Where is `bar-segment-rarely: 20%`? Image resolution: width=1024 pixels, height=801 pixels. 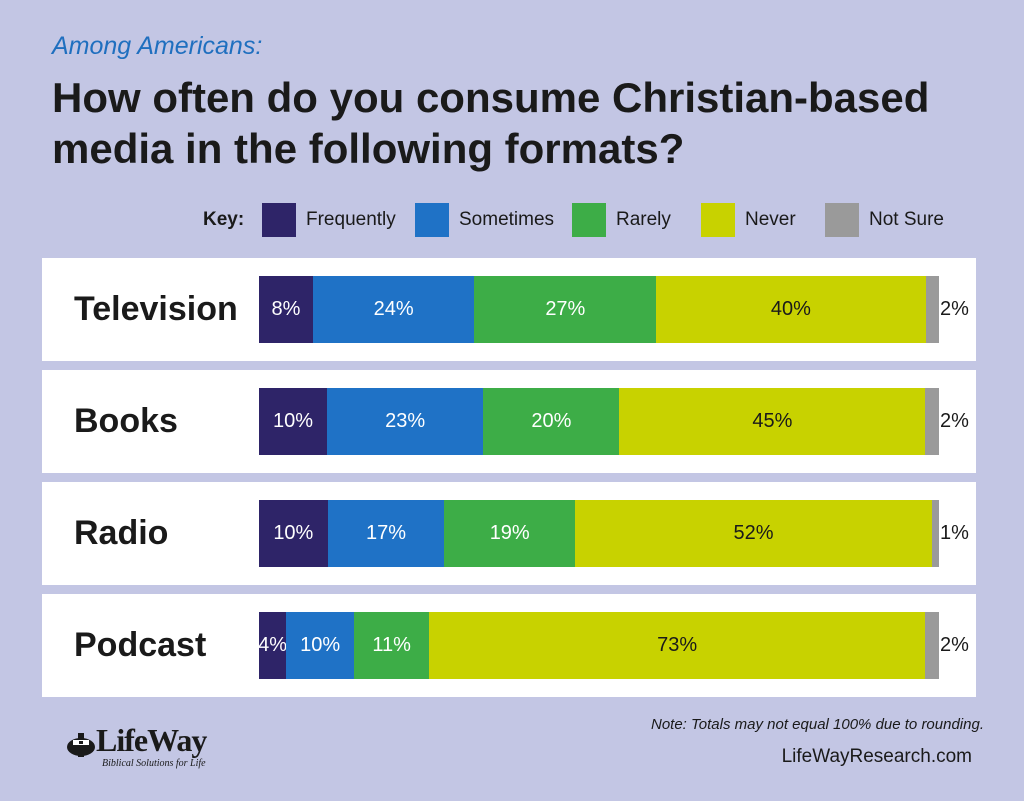 bar-segment-rarely: 20% is located at coordinates (551, 421).